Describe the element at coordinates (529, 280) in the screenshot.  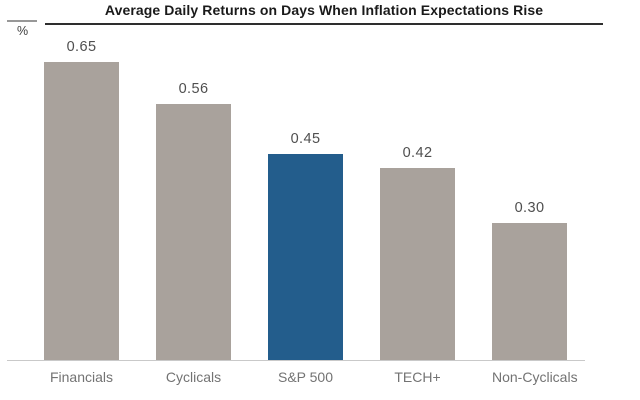
I see `bar-non-cyclicals: 0.30` at that location.